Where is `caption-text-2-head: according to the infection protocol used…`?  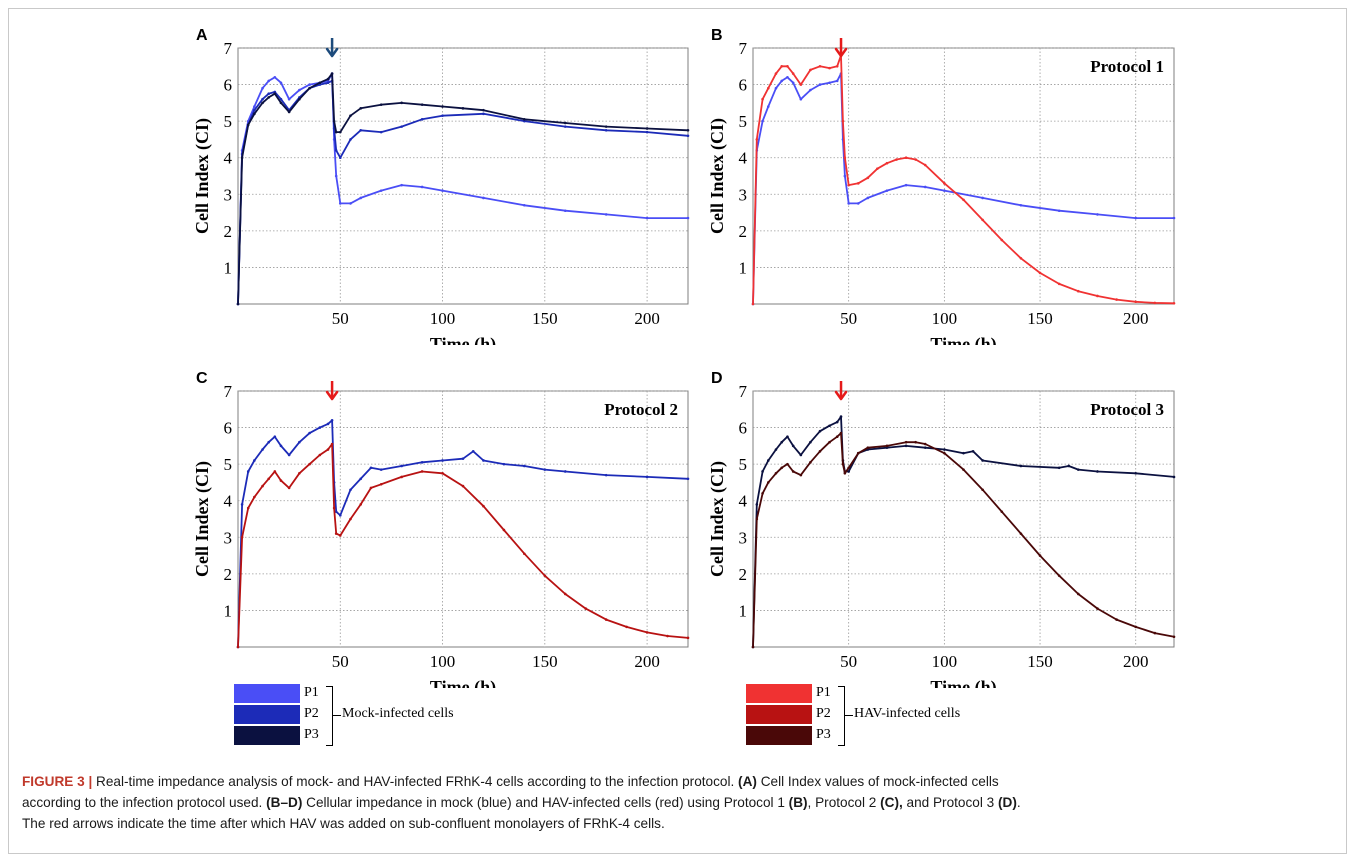
caption-text-2-head: according to the infection protocol used… is located at coordinates (144, 802).